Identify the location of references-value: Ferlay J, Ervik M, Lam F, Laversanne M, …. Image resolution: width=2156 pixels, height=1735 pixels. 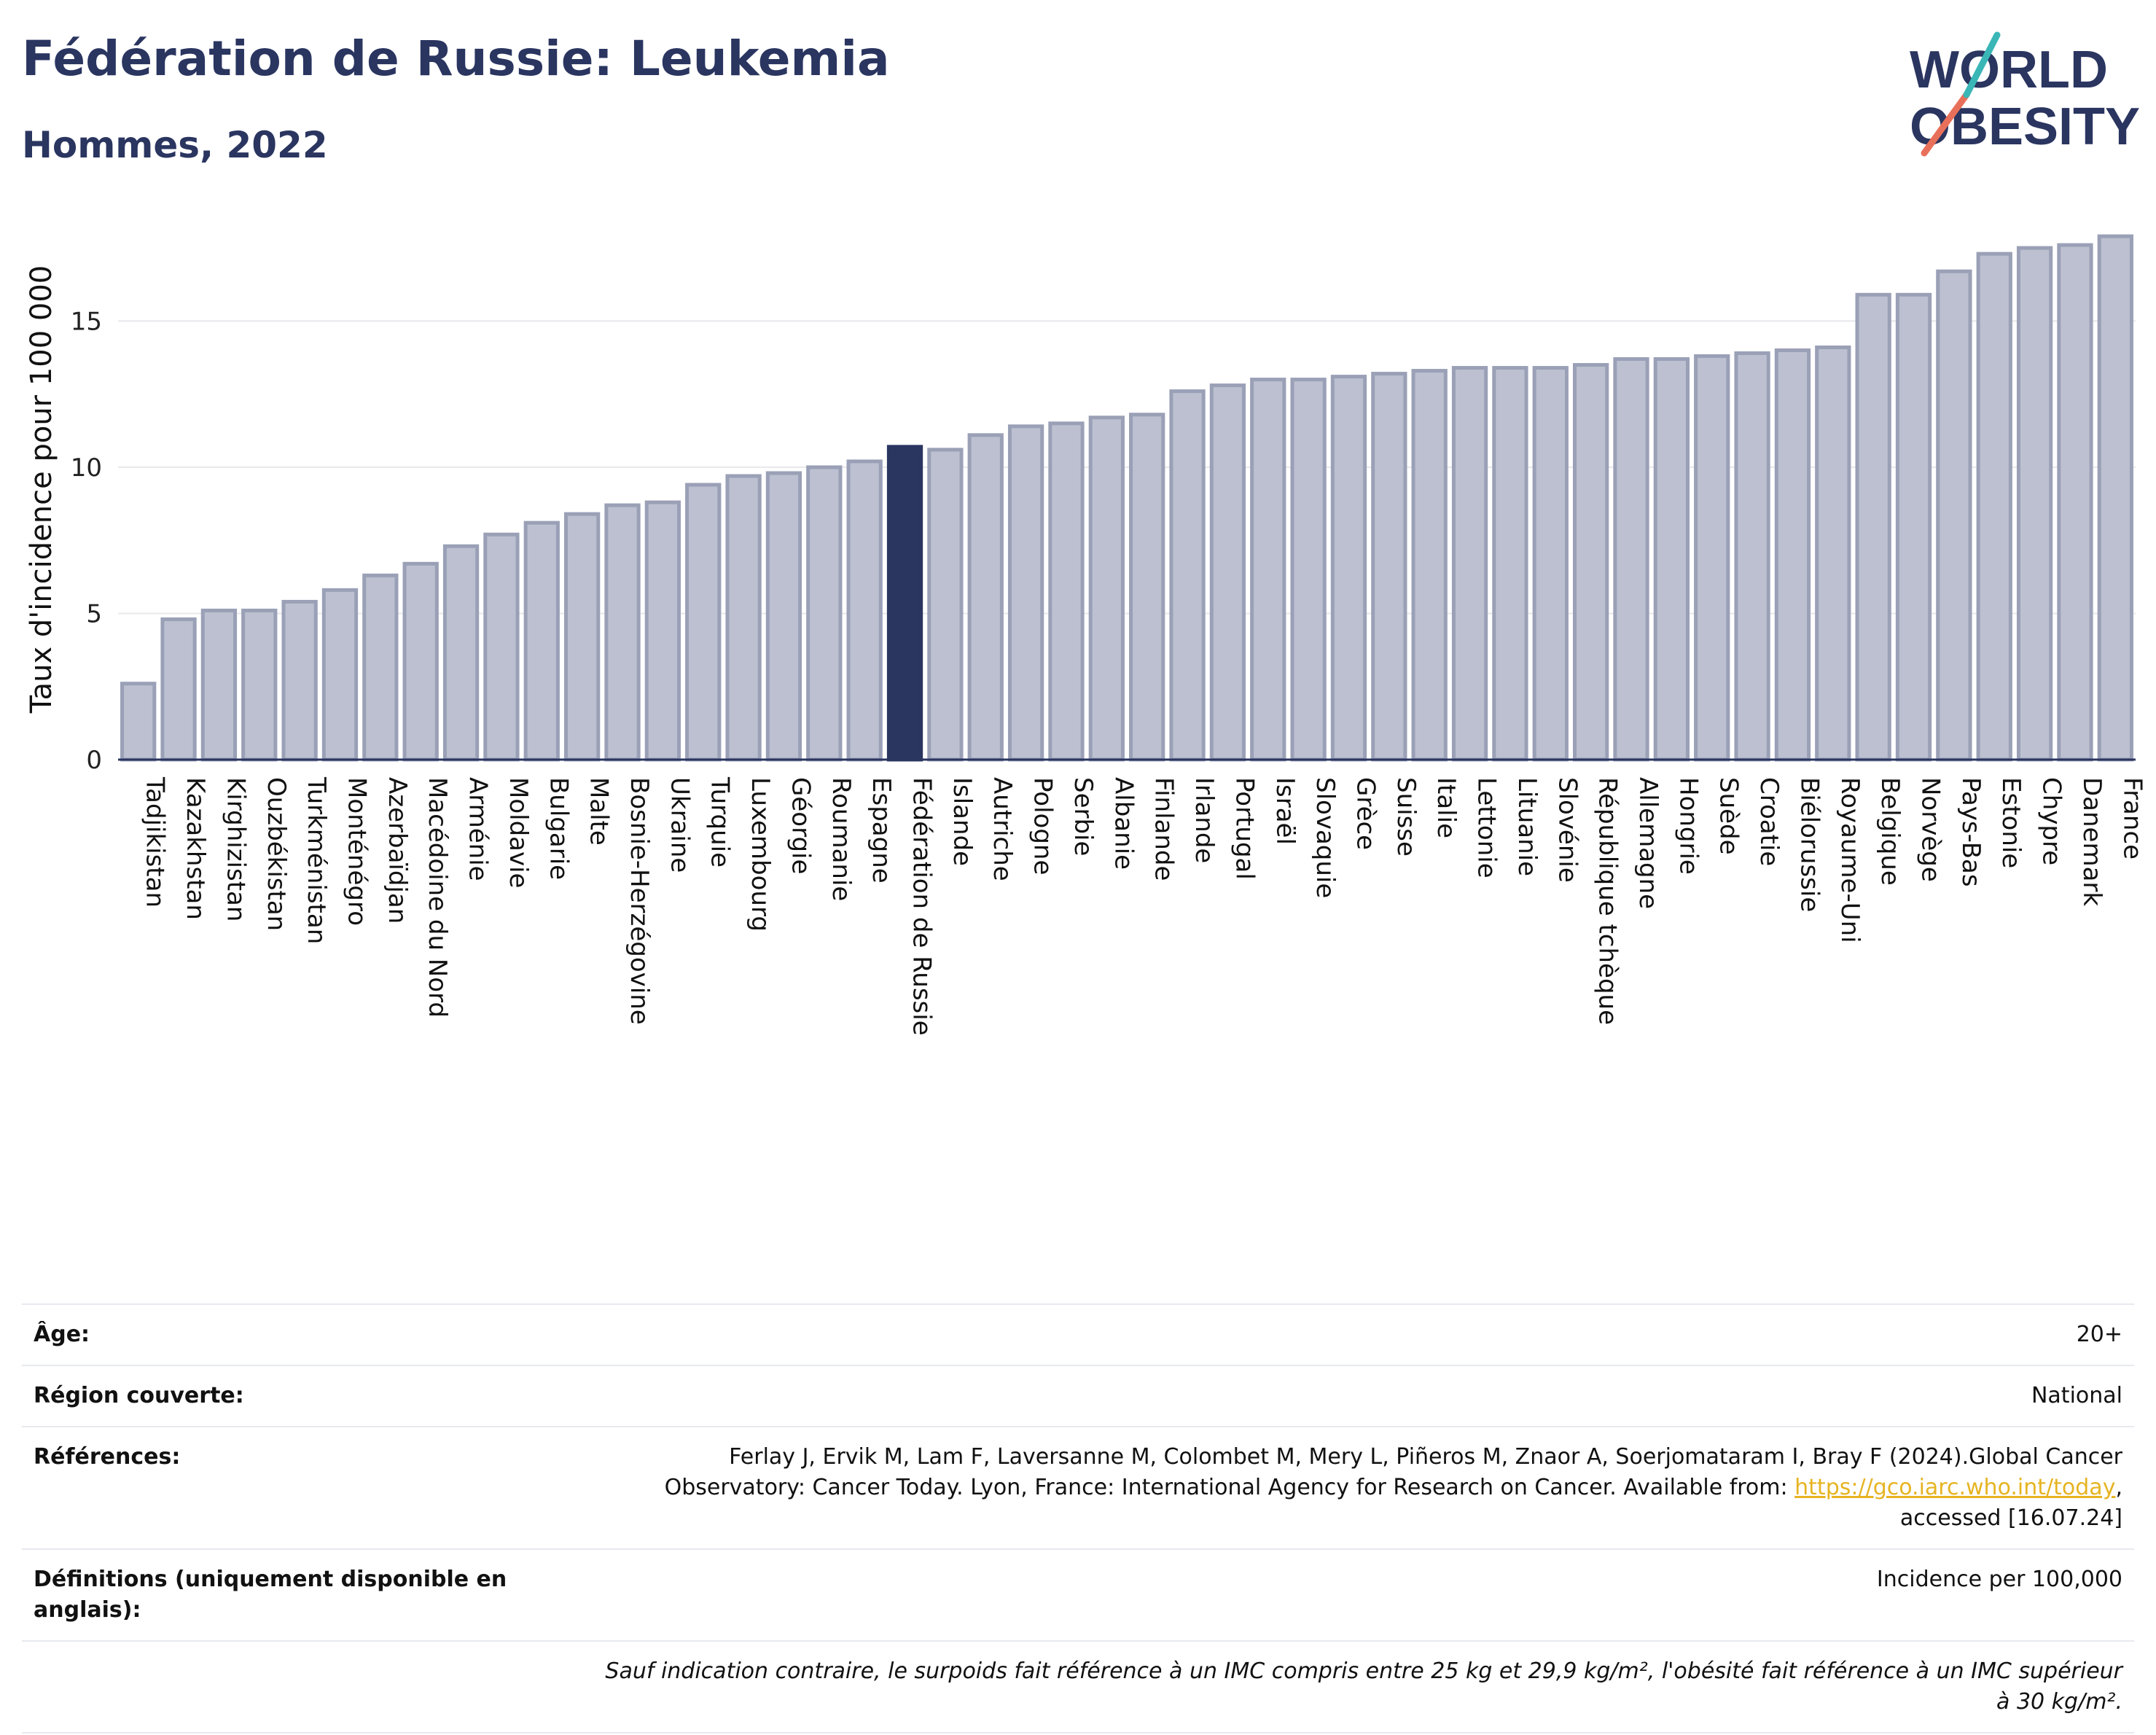
(1357, 1488).